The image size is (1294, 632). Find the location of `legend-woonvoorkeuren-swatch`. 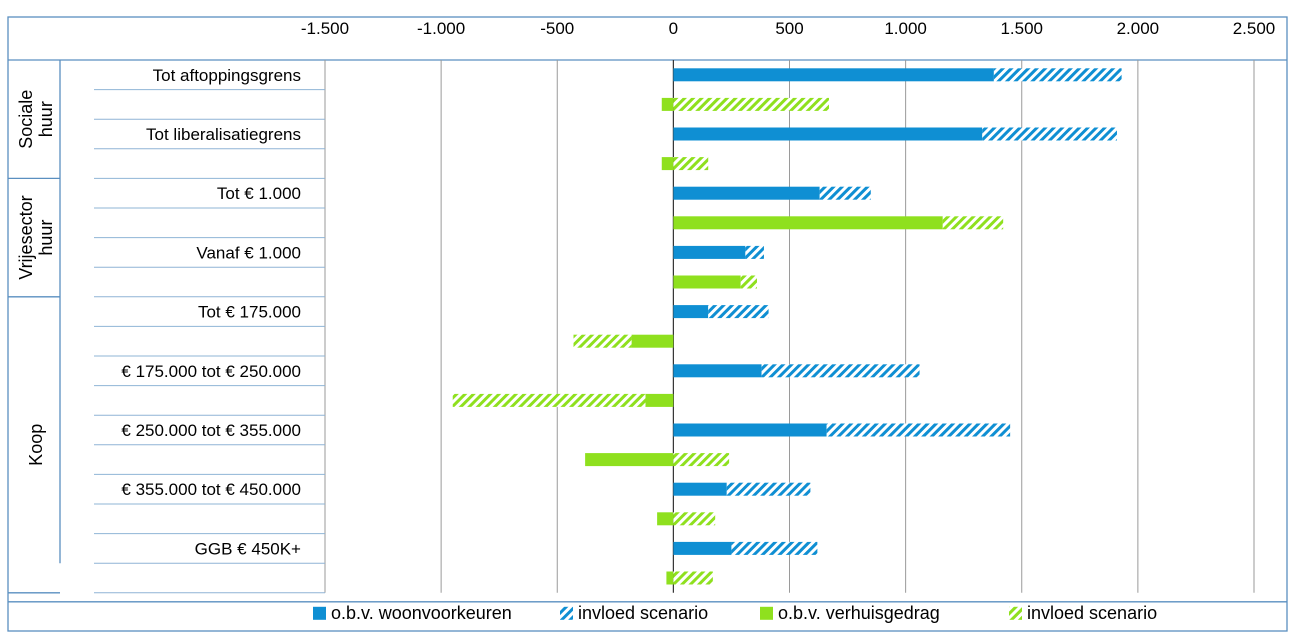

legend-woonvoorkeuren-swatch is located at coordinates (319, 613).